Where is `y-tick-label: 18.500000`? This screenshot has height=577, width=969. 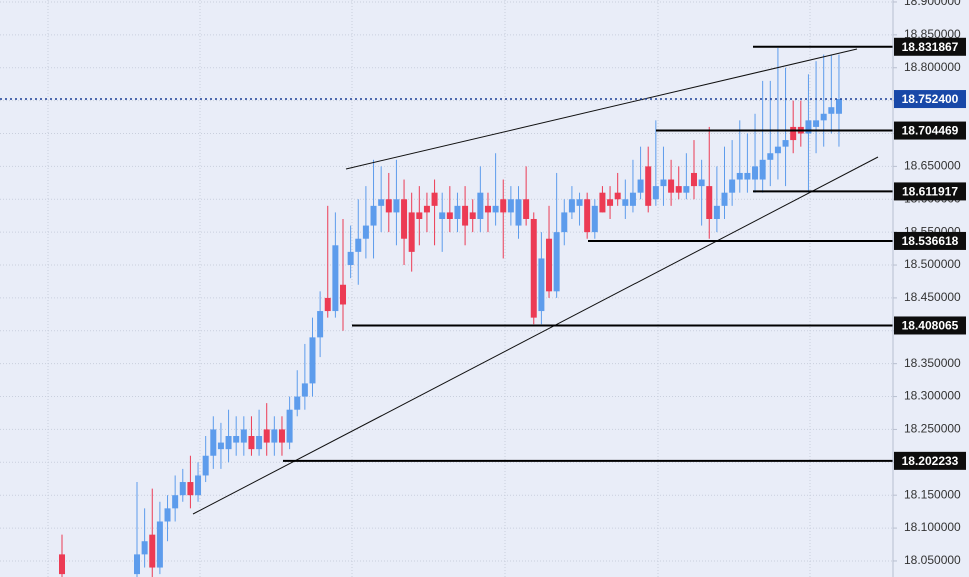
y-tick-label: 18.500000 is located at coordinates (932, 264).